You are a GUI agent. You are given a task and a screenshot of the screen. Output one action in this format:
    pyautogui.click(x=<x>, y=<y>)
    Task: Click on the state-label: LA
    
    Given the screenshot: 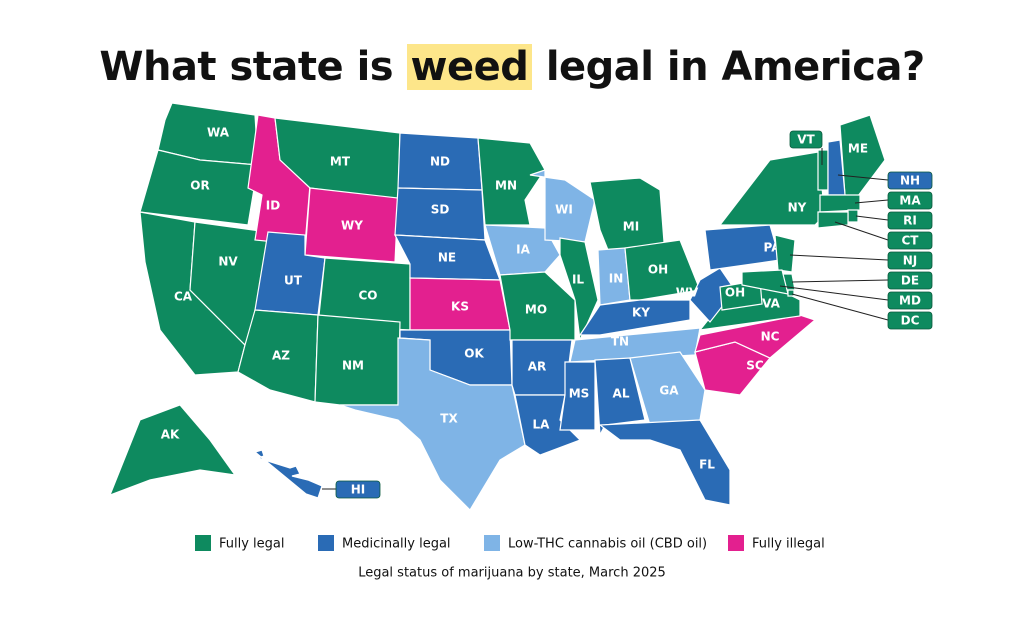 What is the action you would take?
    pyautogui.click(x=542, y=425)
    